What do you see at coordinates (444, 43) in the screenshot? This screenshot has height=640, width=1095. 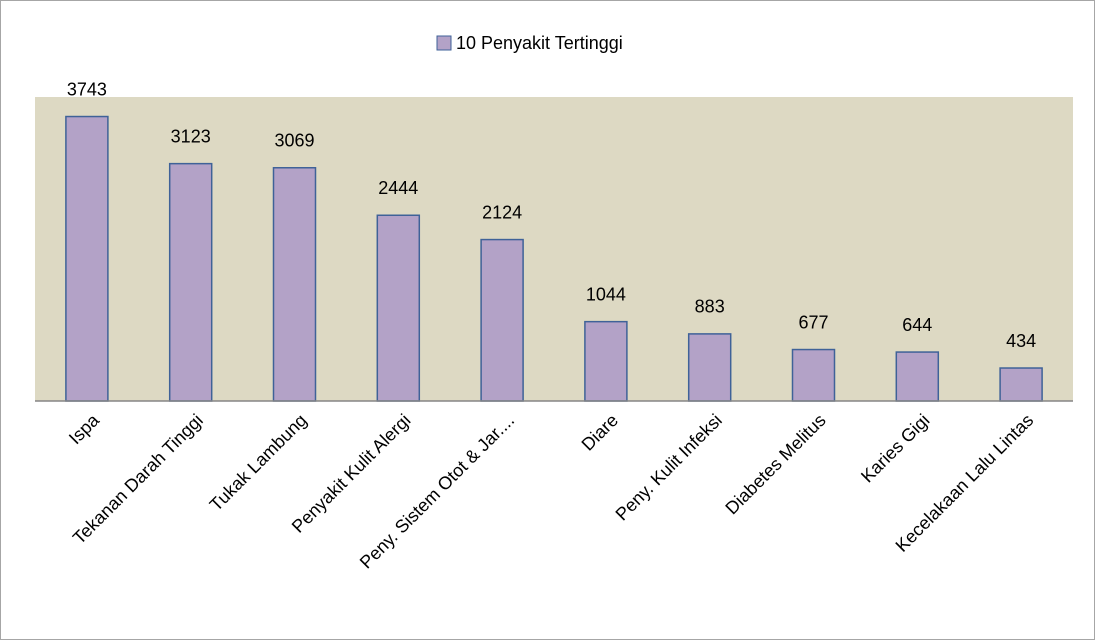 I see `legend-swatch` at bounding box center [444, 43].